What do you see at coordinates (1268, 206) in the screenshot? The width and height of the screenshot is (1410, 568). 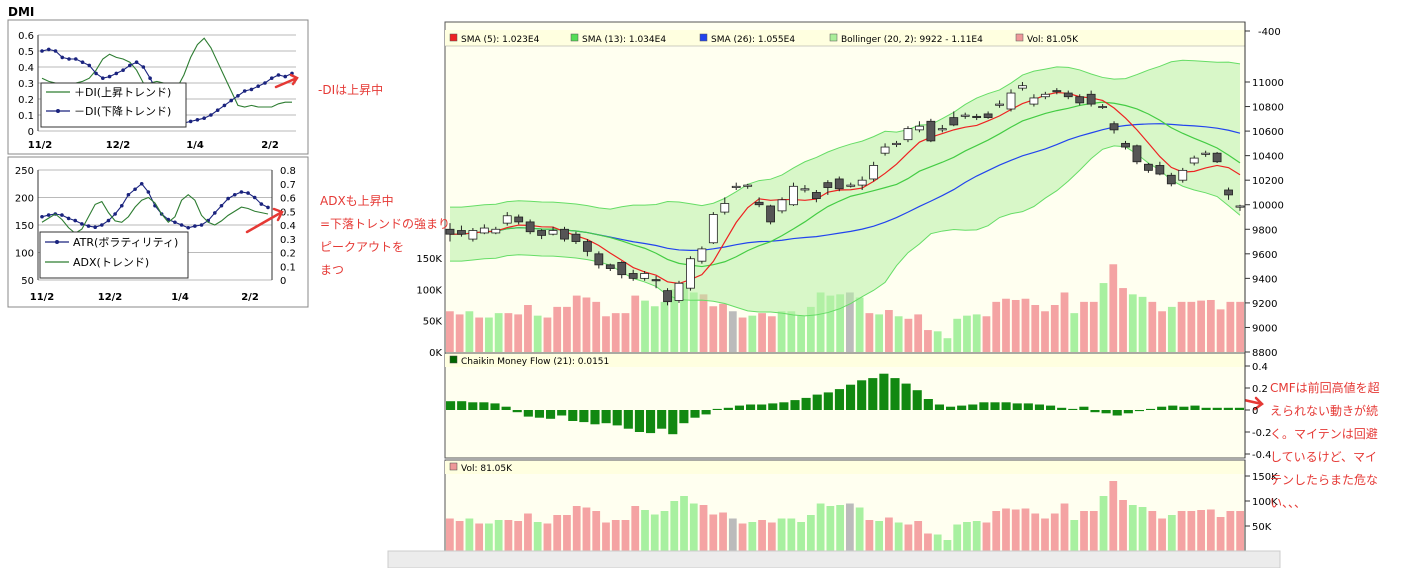 I see `price-axis-label: 10000` at bounding box center [1268, 206].